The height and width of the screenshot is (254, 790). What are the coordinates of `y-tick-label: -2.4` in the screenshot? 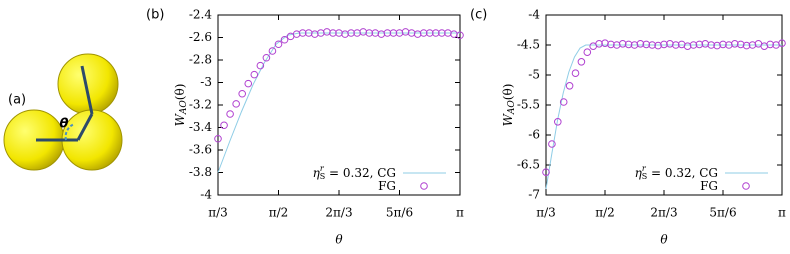 It's located at (201, 15).